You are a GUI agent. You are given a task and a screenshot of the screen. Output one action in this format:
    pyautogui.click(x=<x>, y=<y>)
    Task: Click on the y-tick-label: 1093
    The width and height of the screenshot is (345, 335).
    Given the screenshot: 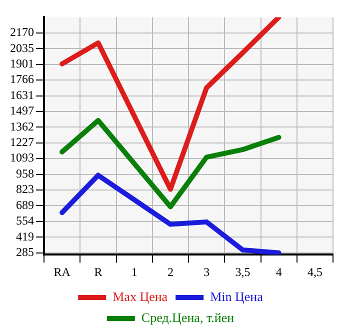 What is the action you would take?
    pyautogui.click(x=22, y=157)
    